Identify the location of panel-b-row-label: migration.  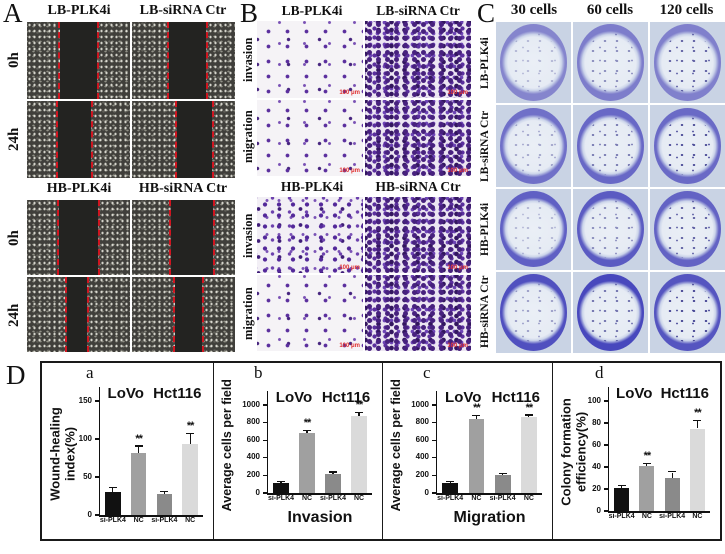
(248, 137).